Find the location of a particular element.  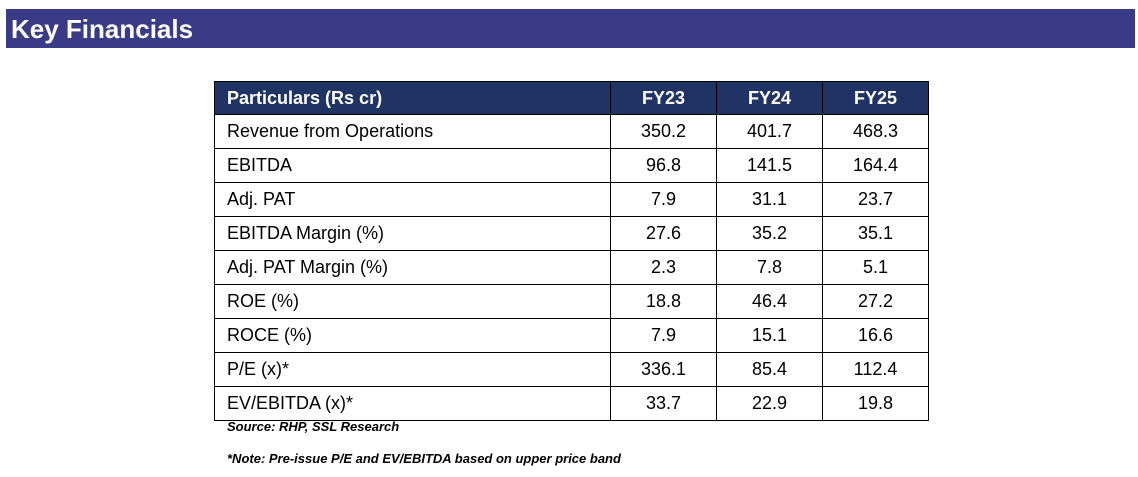

table-row: ROE (%) 18.8 46.4 27.2 is located at coordinates (571, 301).